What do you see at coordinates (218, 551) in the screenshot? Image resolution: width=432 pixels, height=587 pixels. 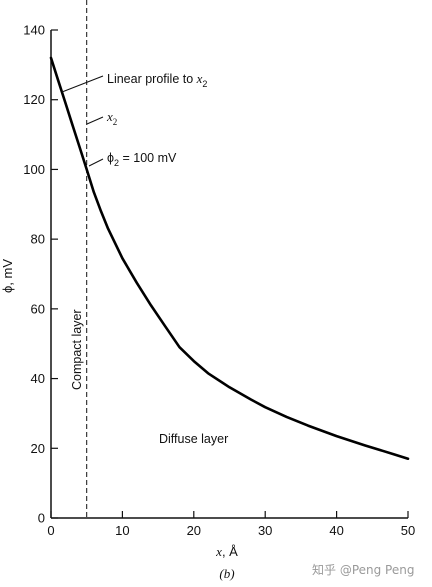 I see `x-axis-var: x` at bounding box center [218, 551].